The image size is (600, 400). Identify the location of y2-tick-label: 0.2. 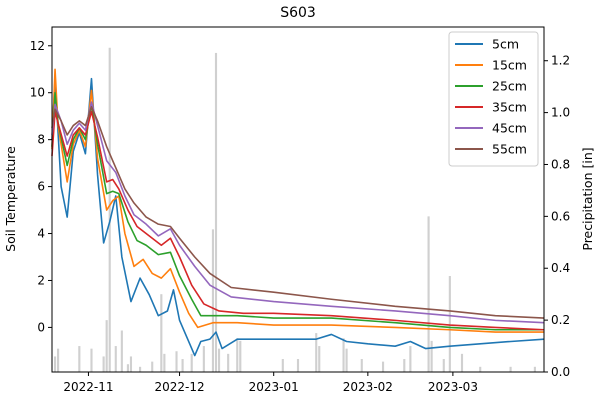
(560, 320).